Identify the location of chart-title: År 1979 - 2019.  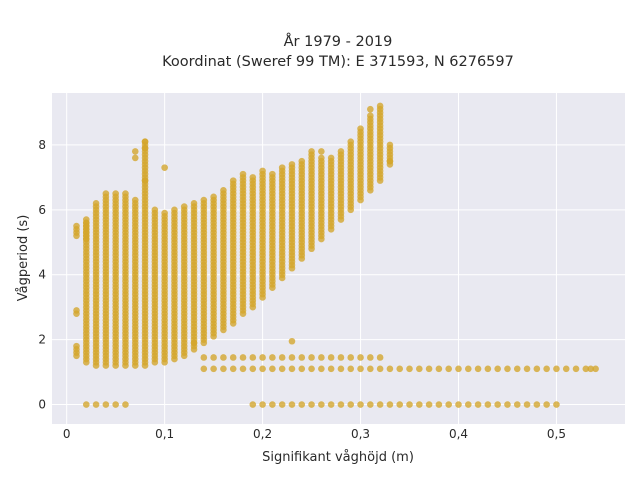
(338, 41).